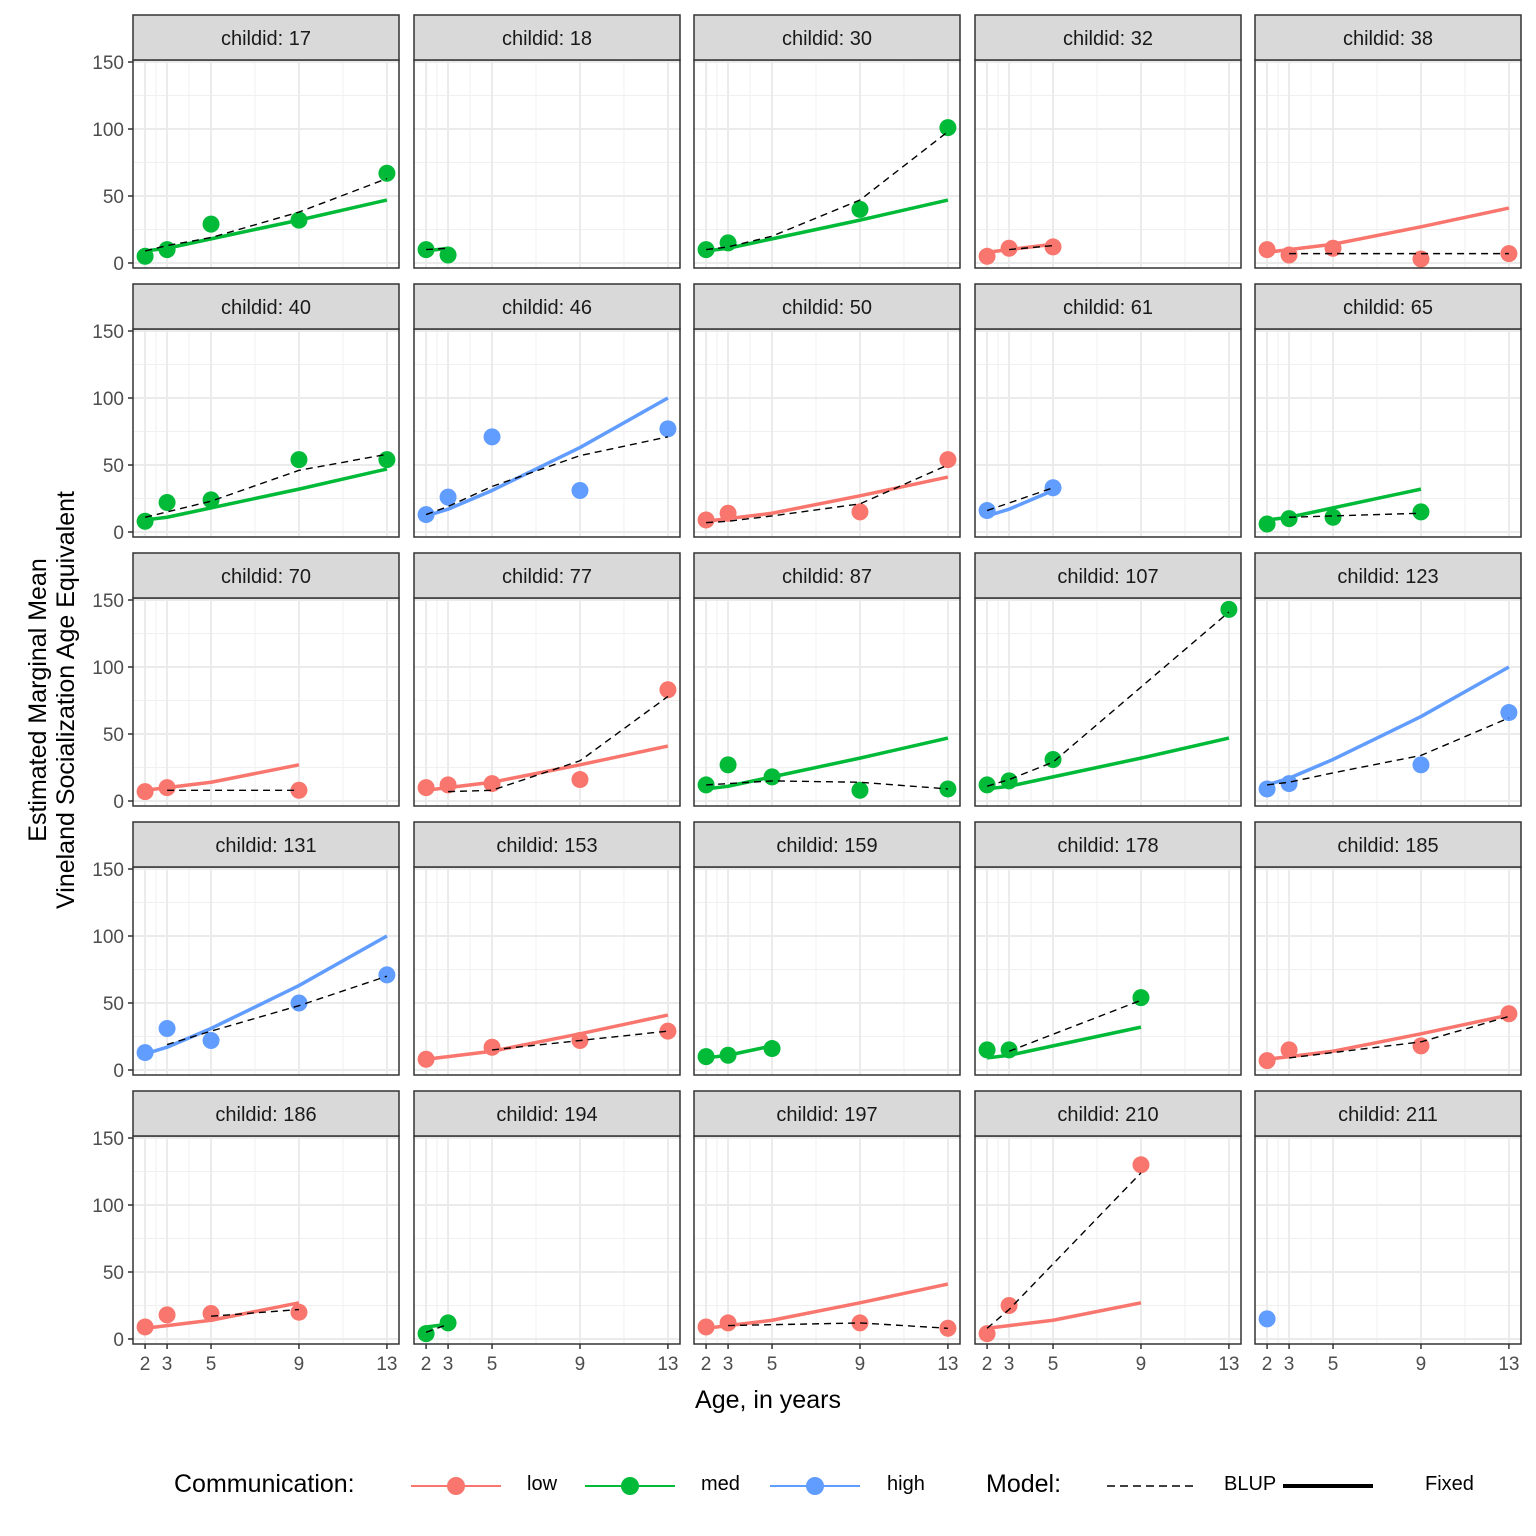  What do you see at coordinates (720, 1484) in the screenshot?
I see `legend-label-med: med` at bounding box center [720, 1484].